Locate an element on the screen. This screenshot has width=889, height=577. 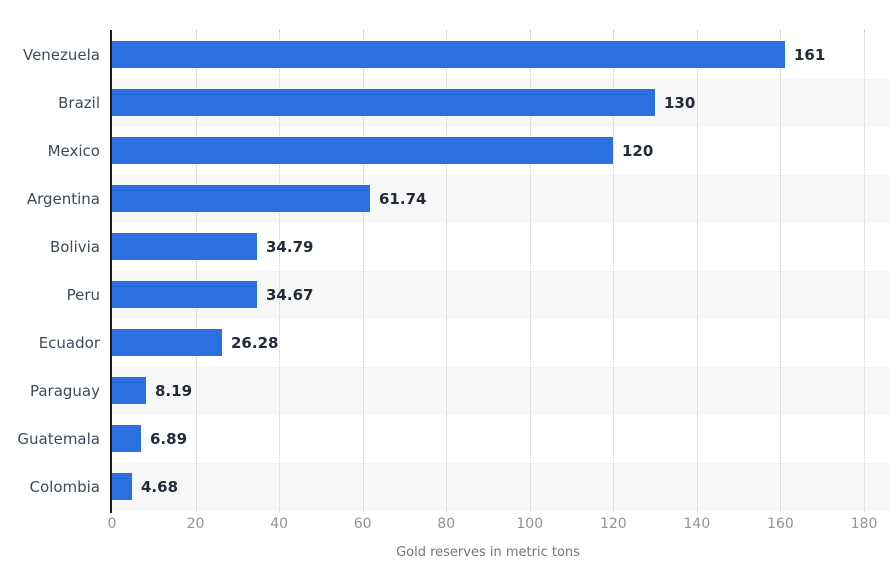
value-label: 4.68 is located at coordinates (160, 487).